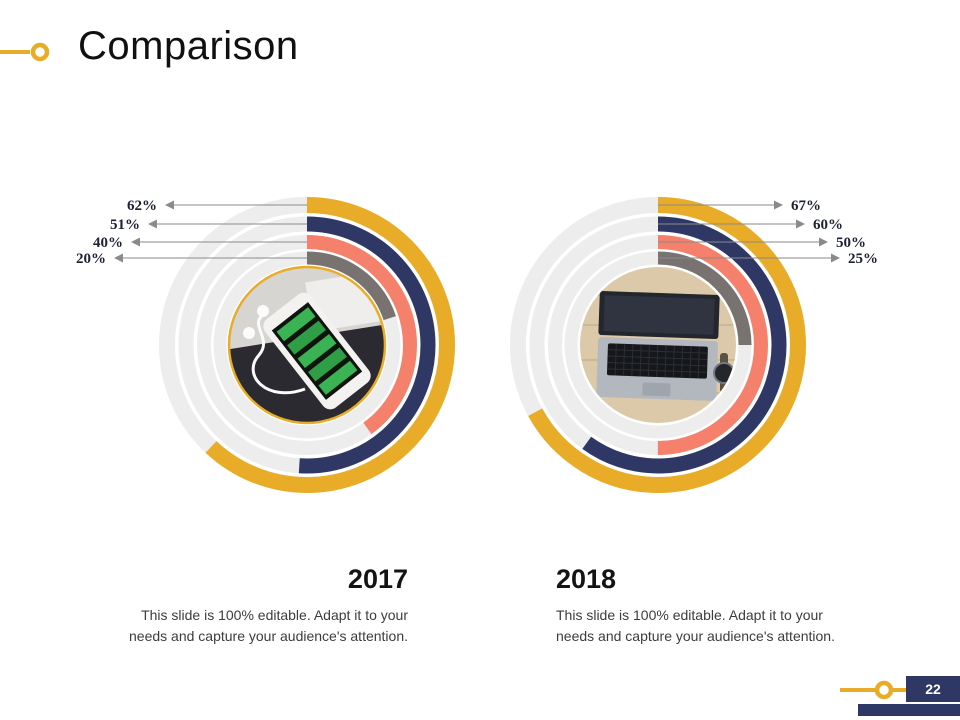  I want to click on ring-value-label: 62%, so click(142, 206).